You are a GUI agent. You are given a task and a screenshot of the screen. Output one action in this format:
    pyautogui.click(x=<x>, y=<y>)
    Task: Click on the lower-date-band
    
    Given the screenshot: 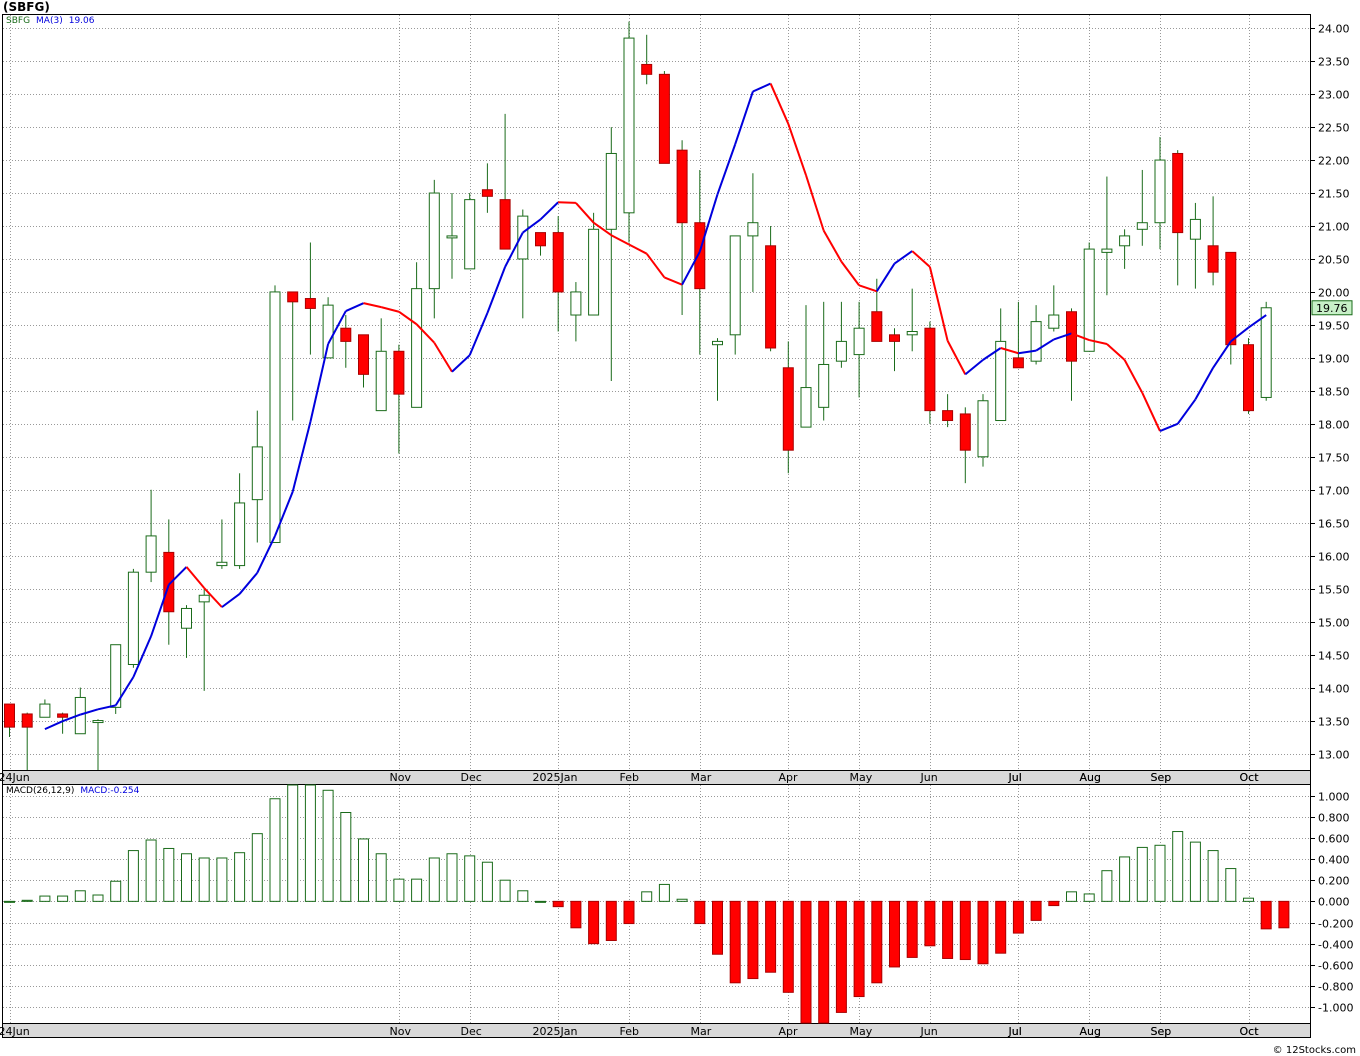 What is the action you would take?
    pyautogui.click(x=656, y=1030)
    